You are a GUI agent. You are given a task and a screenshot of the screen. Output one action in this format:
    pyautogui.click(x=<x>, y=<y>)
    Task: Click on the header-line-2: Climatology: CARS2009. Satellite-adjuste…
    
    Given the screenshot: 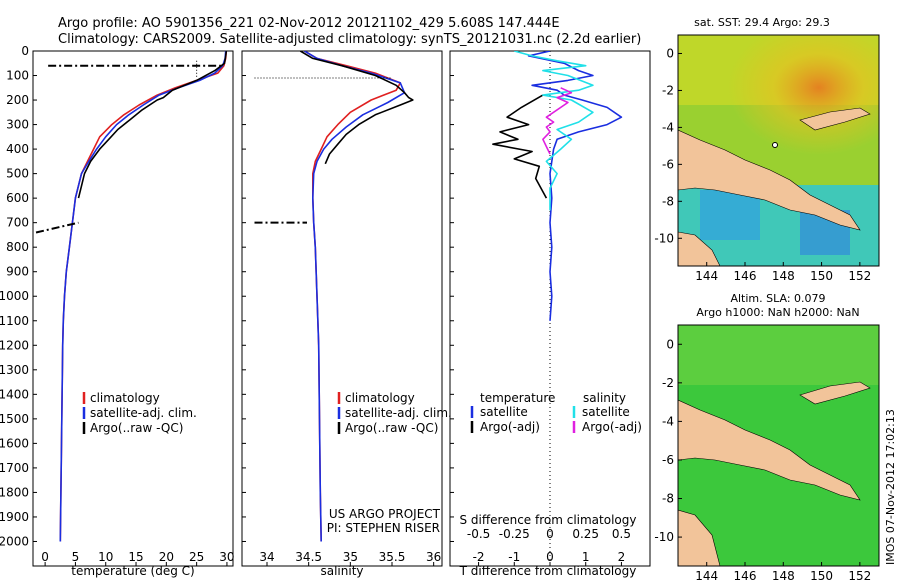 What is the action you would take?
    pyautogui.click(x=349, y=39)
    